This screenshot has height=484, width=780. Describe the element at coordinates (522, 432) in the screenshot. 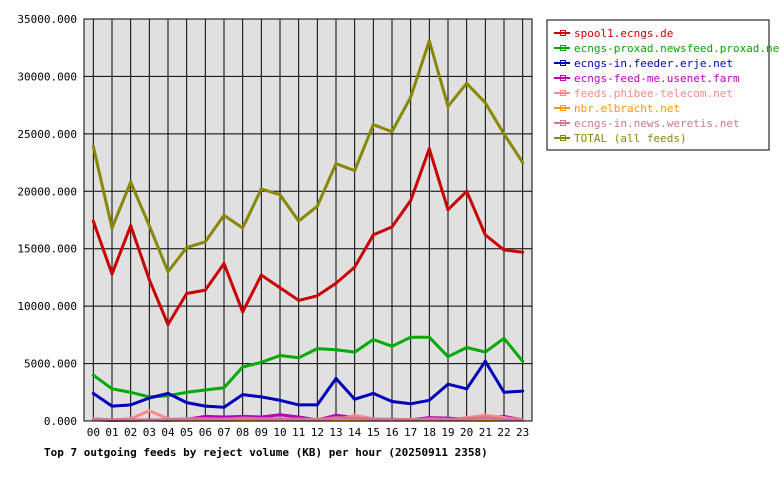

I see `x-tick-label: 23` at that location.